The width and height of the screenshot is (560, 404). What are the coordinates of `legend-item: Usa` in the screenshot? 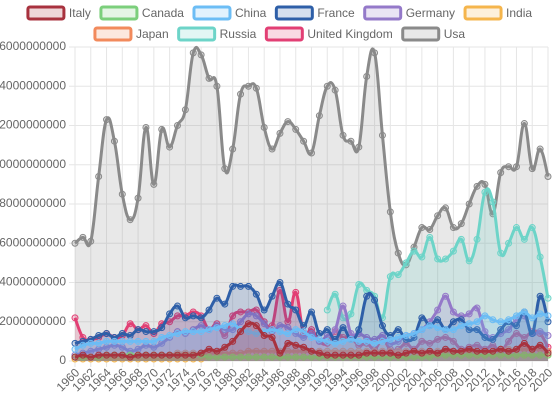 It's located at (433, 34).